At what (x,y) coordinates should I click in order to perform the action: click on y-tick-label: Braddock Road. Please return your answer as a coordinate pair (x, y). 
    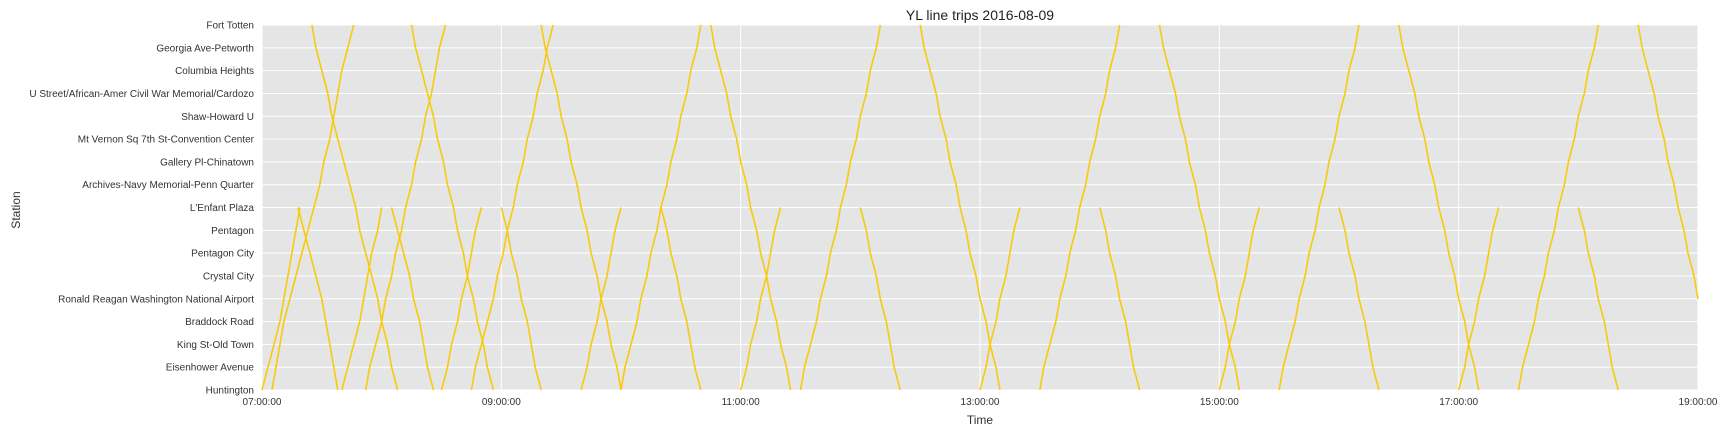
    Looking at the image, I should click on (219, 322).